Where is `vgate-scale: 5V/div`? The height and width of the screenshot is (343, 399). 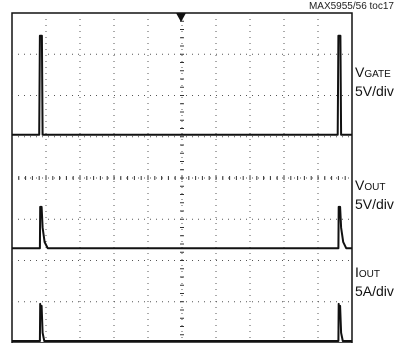 vgate-scale: 5V/div is located at coordinates (374, 91).